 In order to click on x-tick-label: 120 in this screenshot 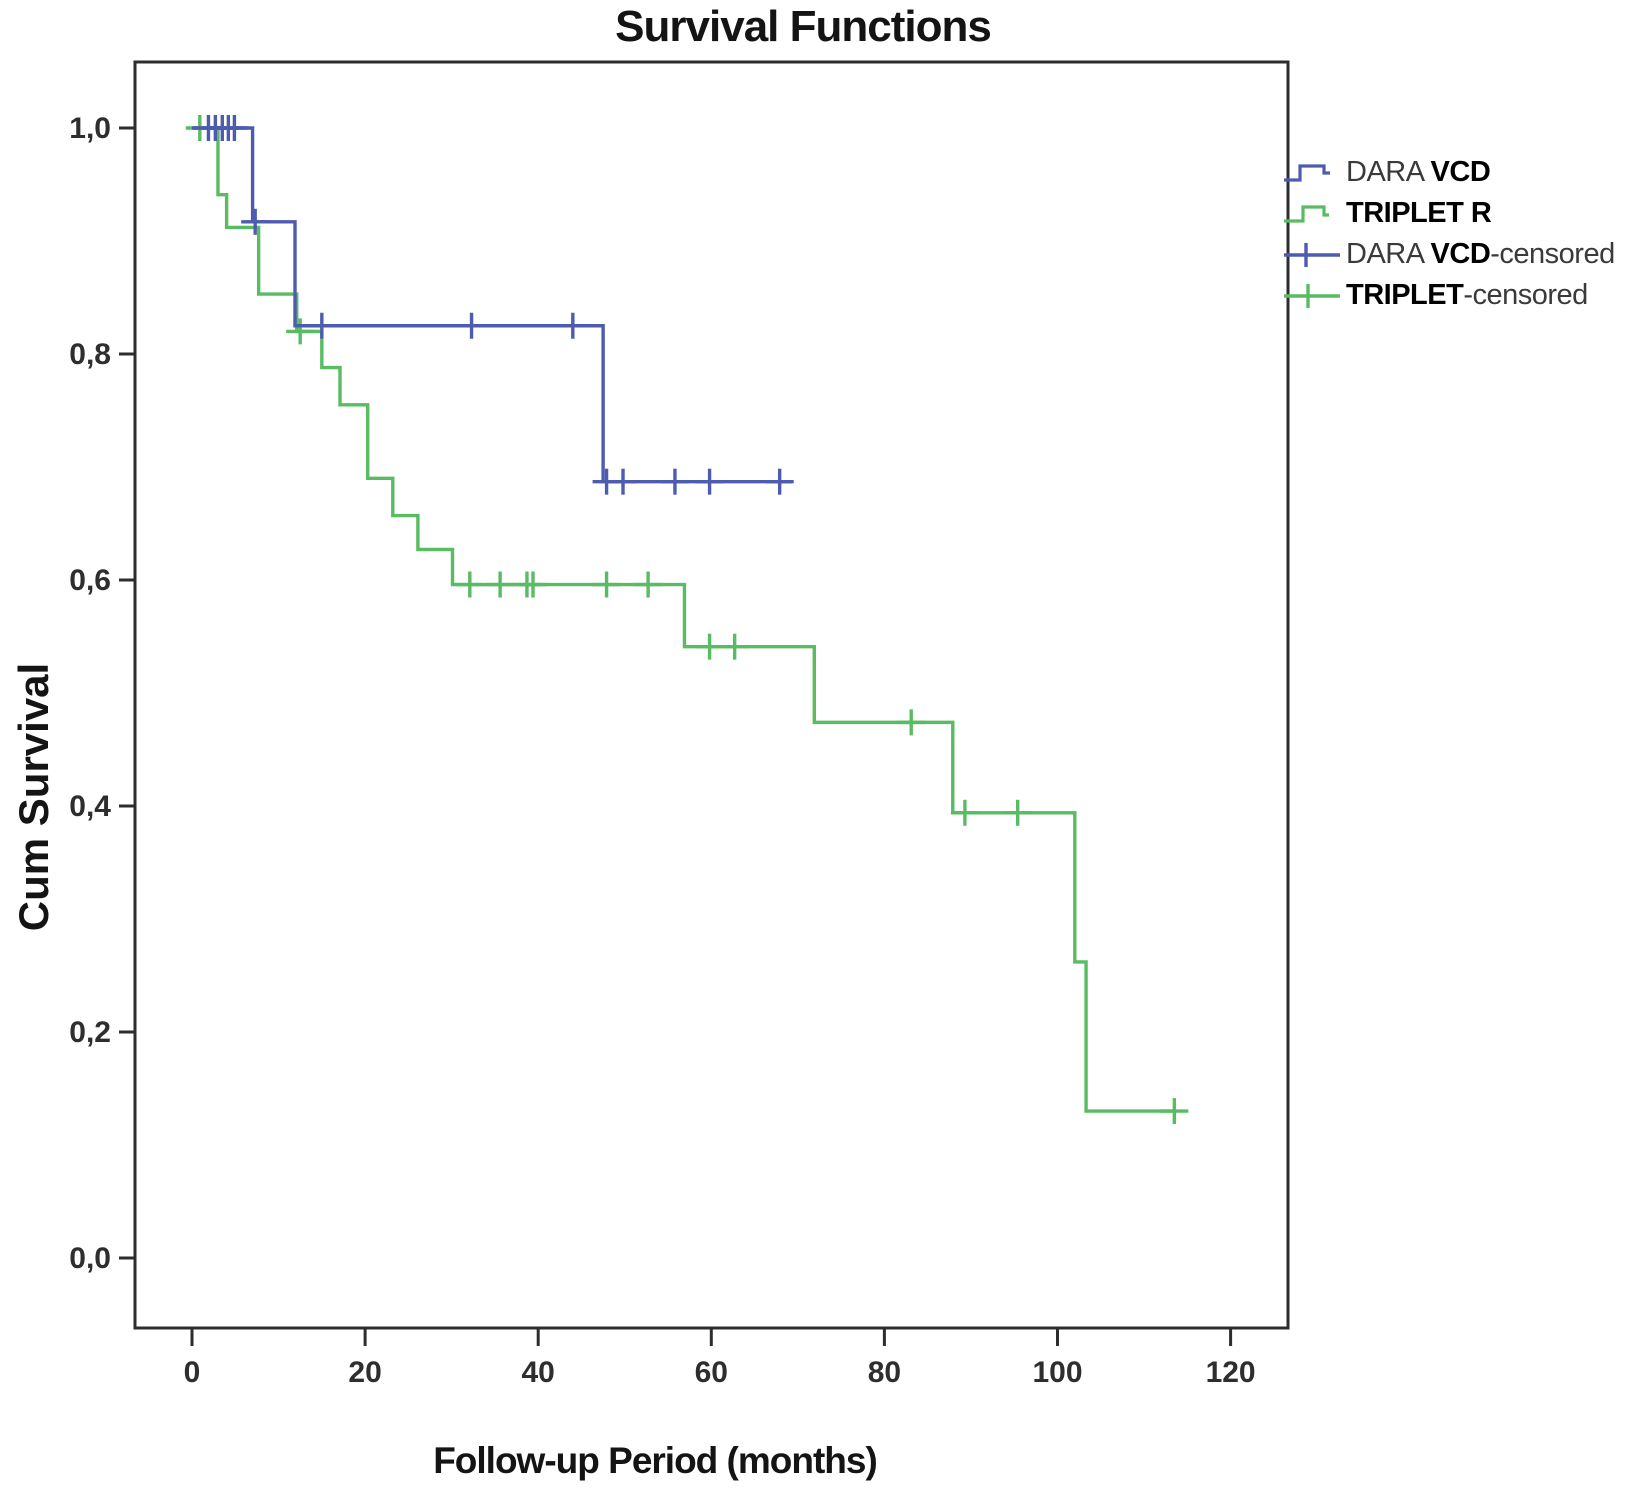, I will do `click(1231, 1372)`.